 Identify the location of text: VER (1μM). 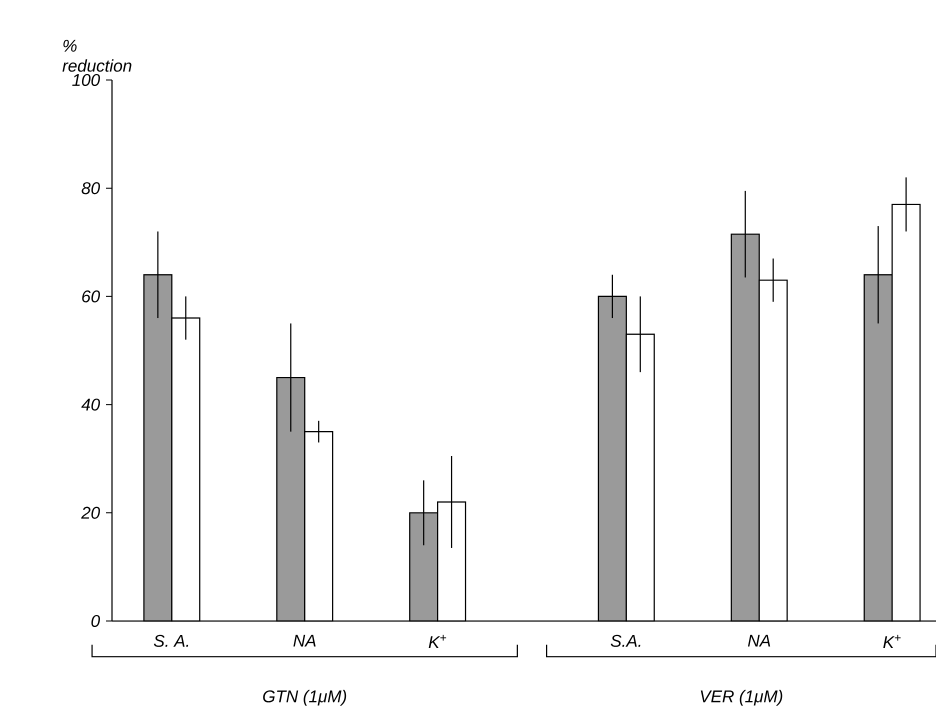
(741, 698).